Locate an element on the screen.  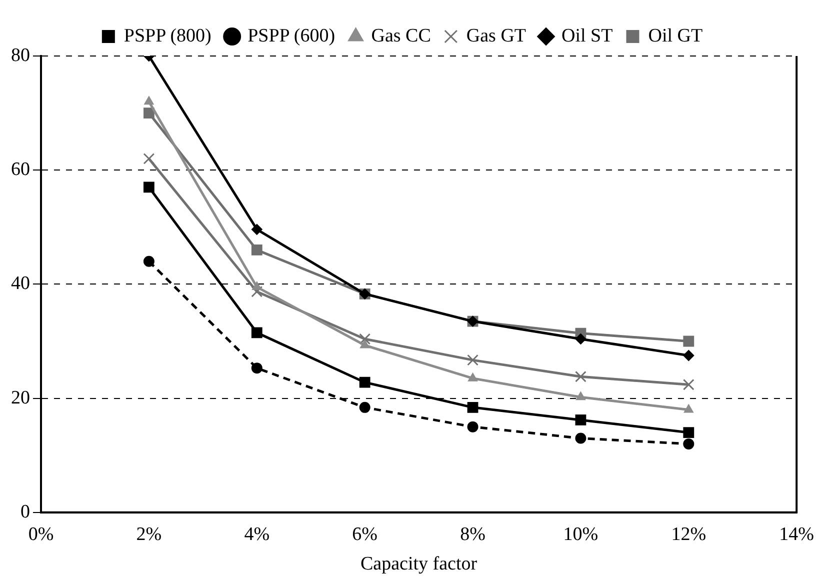
legend-label: PSPP (800) is located at coordinates (168, 35).